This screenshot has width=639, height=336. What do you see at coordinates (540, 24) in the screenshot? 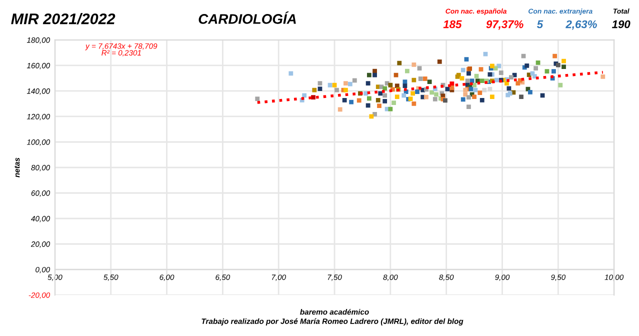
I see `text: 5` at bounding box center [540, 24].